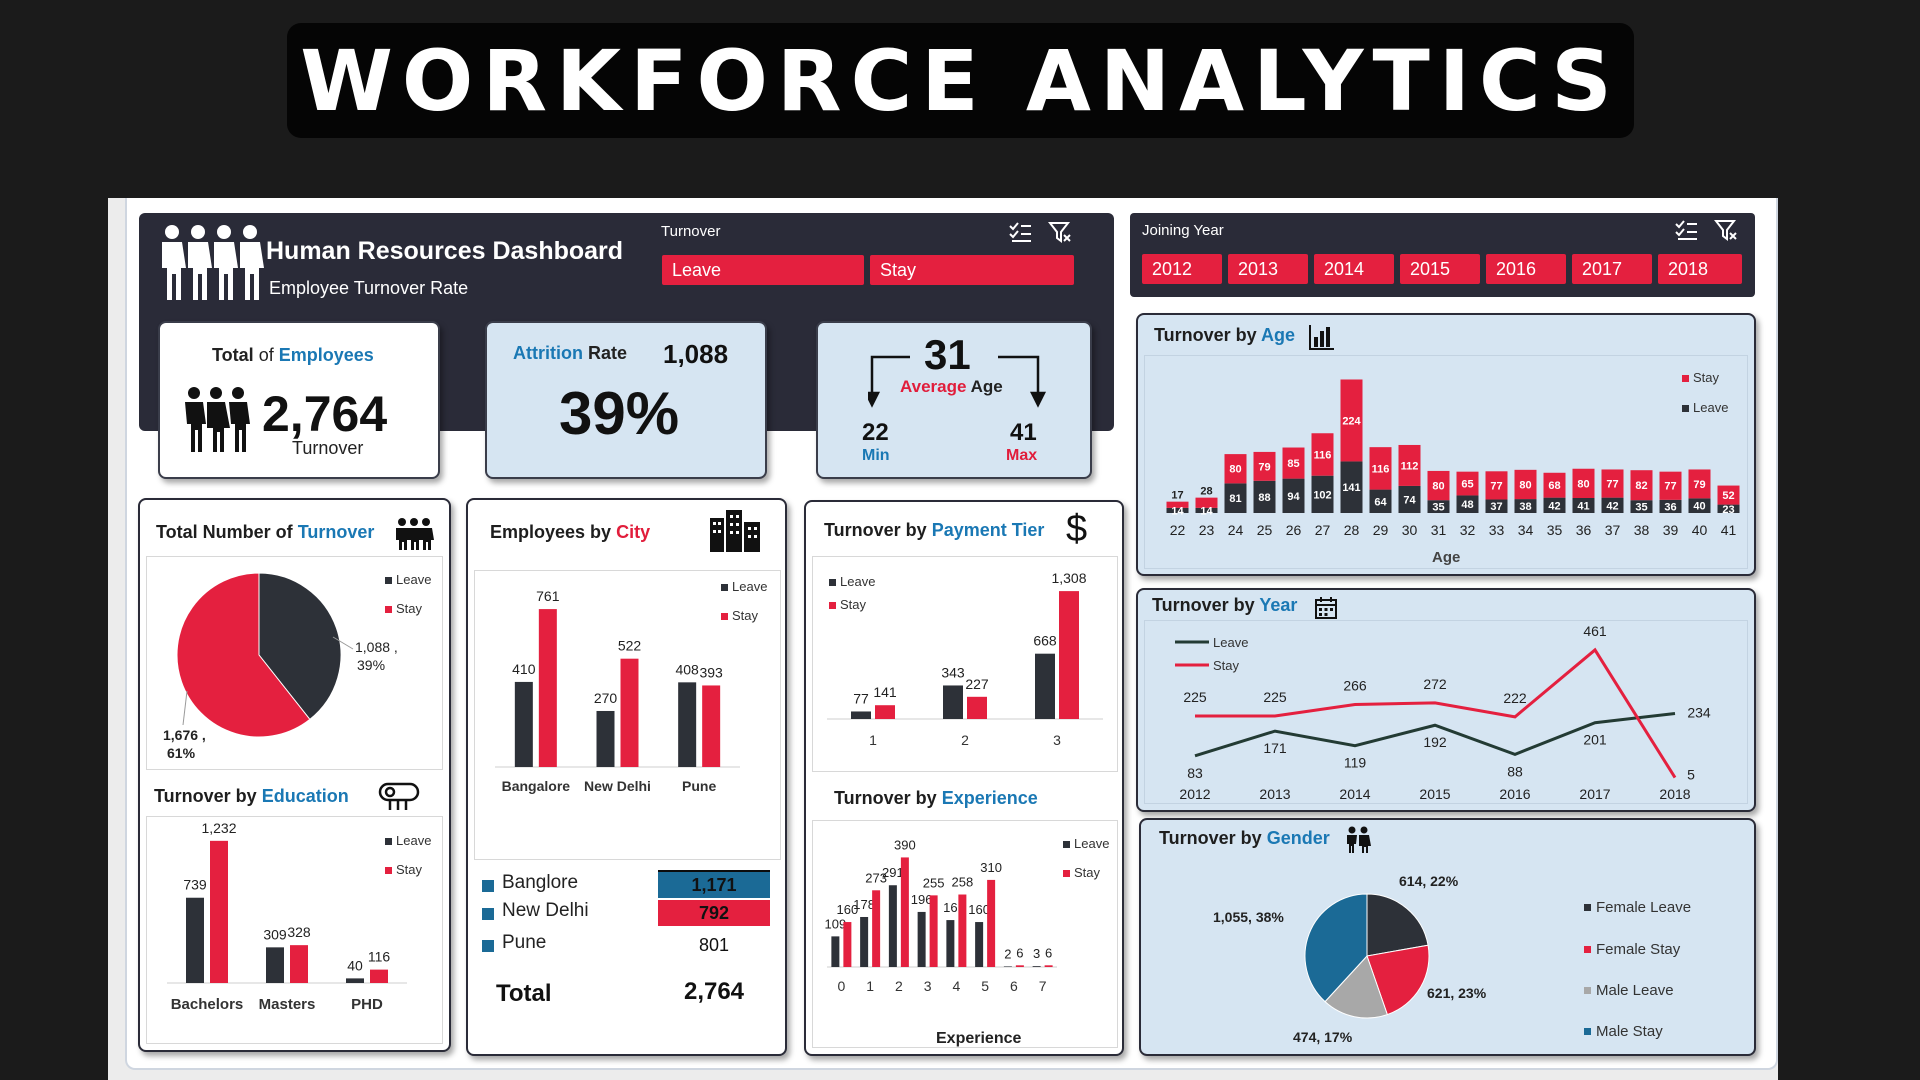 Image resolution: width=1920 pixels, height=1080 pixels. Describe the element at coordinates (1729, 530) in the screenshot. I see `age-category-label: 41` at that location.